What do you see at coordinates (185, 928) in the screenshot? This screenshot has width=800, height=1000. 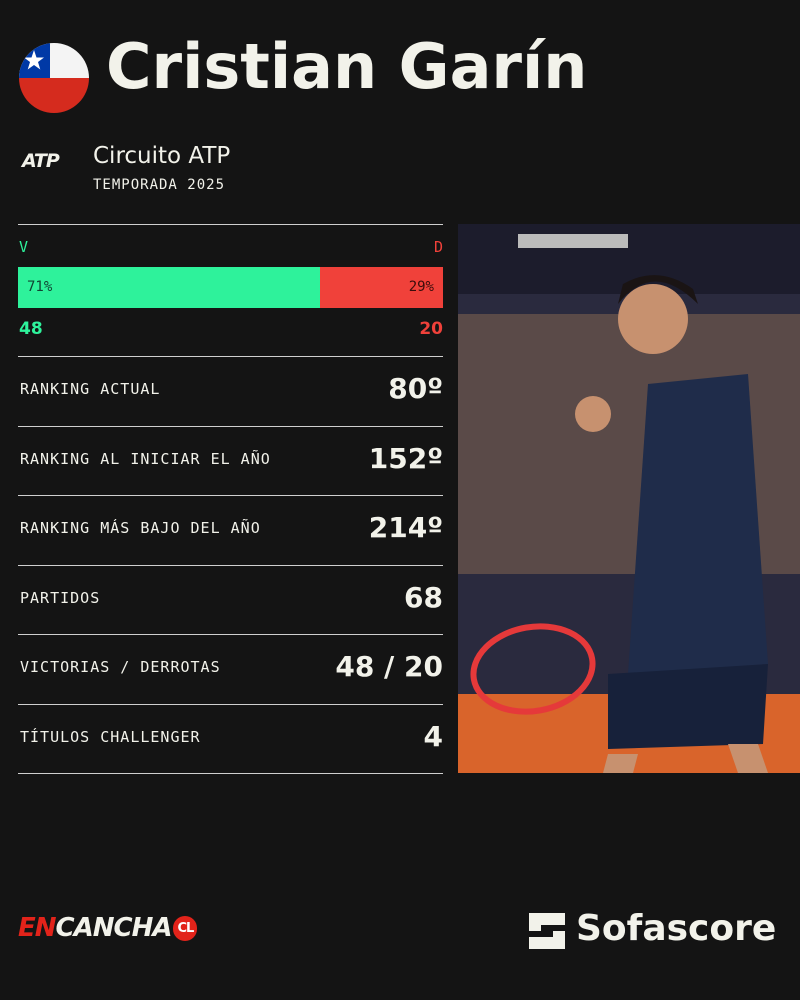 I see `logo-cl: CL` at bounding box center [185, 928].